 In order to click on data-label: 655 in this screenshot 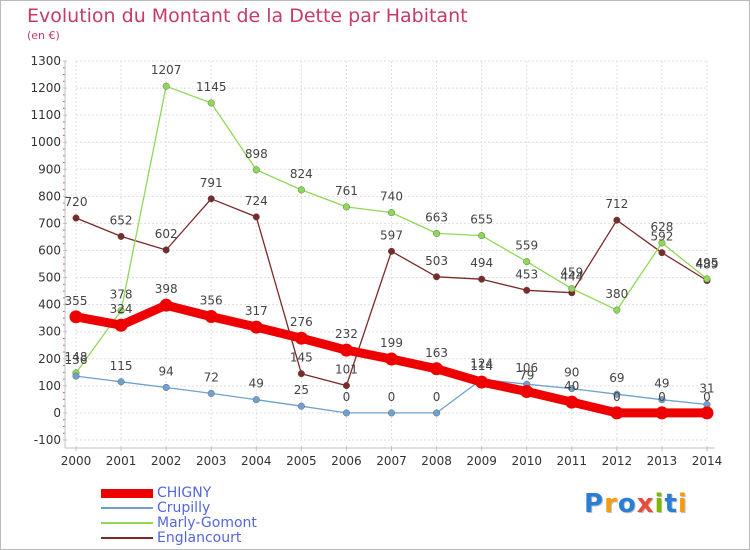, I will do `click(481, 220)`.